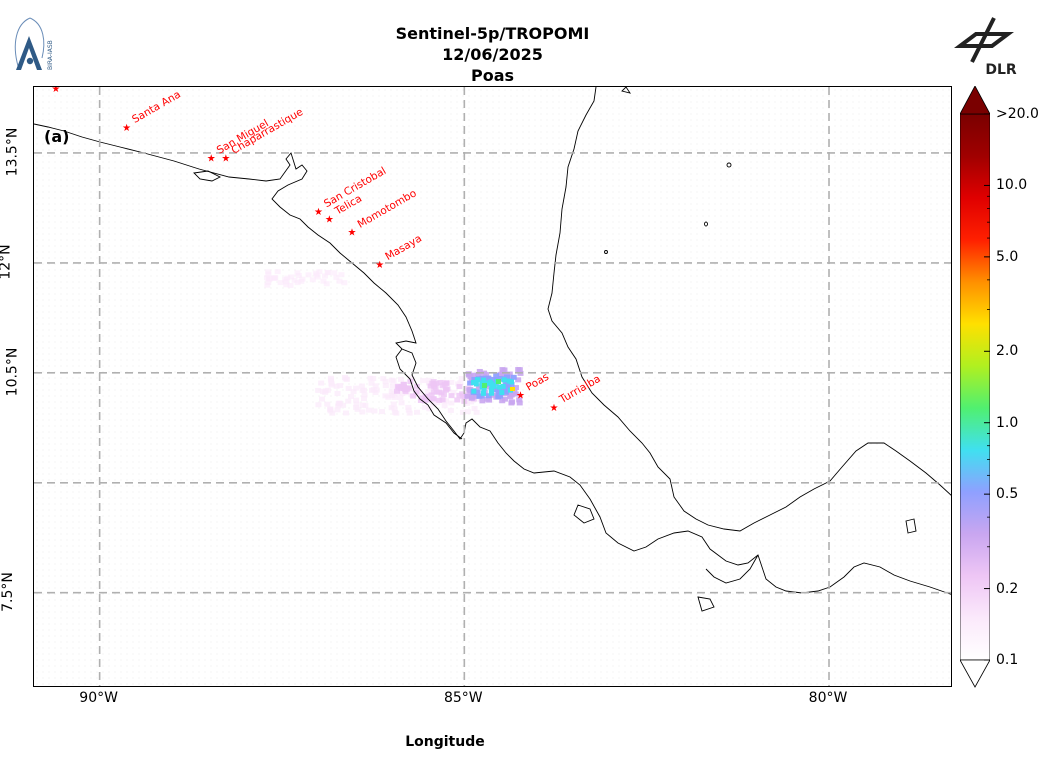  What do you see at coordinates (1007, 494) in the screenshot?
I see `colorbar-tick-label: 0.5` at bounding box center [1007, 494].